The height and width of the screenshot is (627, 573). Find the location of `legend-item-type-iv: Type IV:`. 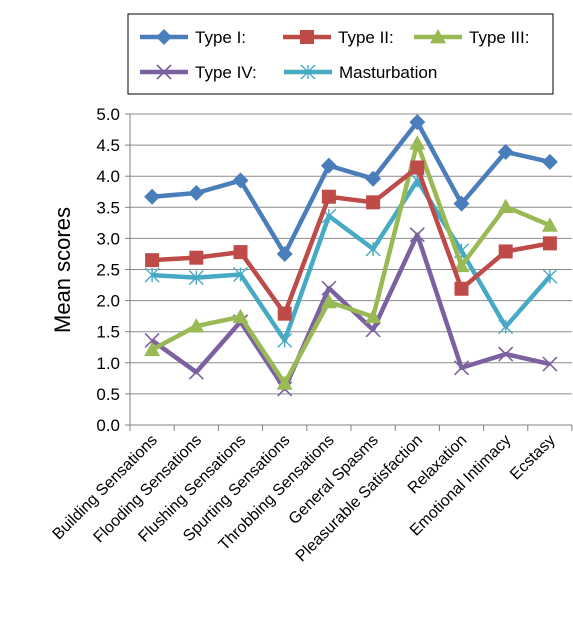

legend-item-type-iv: Type IV: is located at coordinates (198, 72).